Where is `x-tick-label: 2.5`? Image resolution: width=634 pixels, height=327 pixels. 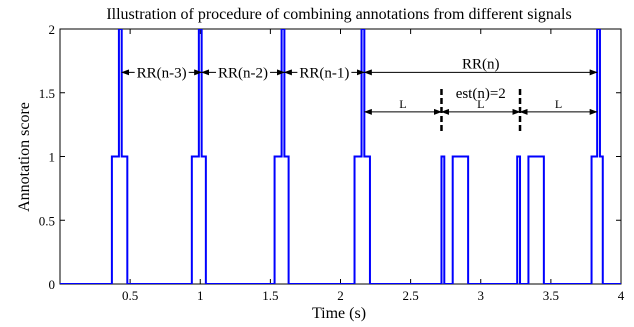 x-tick-label: 2.5 is located at coordinates (411, 295).